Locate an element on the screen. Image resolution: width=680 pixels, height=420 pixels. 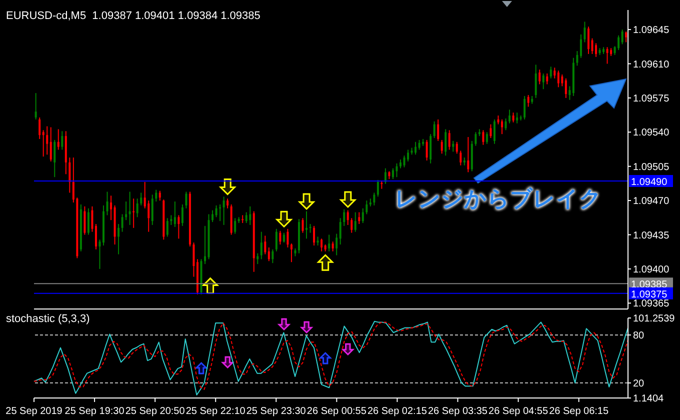
x-tick-label: 26 Sep 00:55 is located at coordinates (336, 411).